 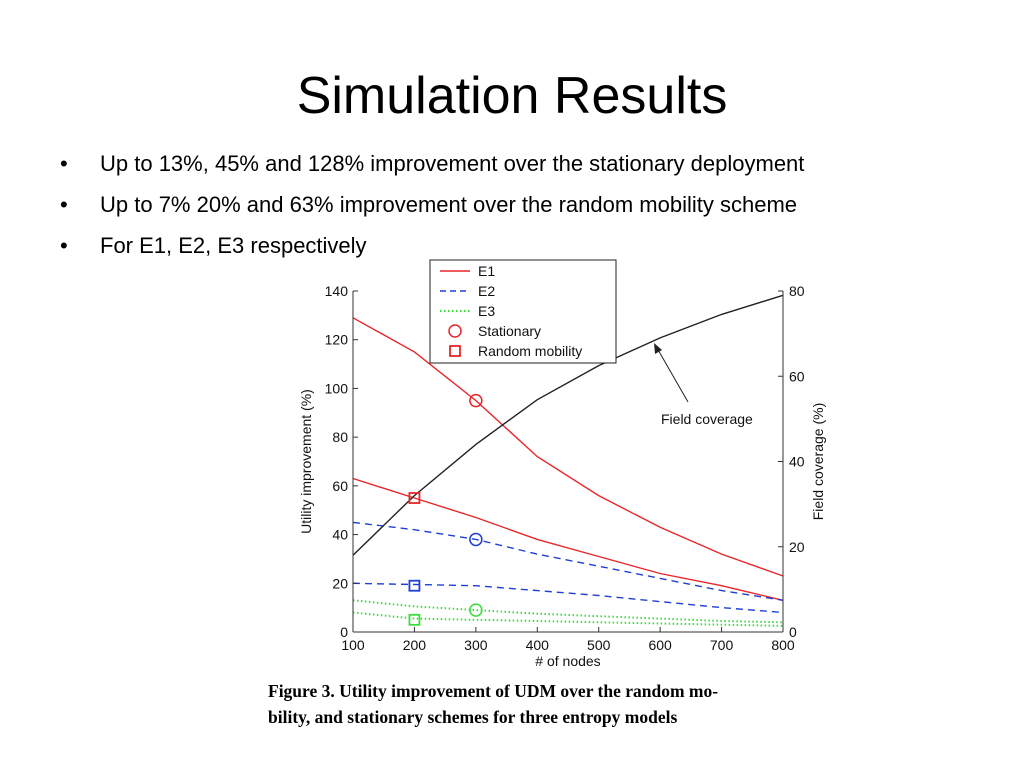 I want to click on legend-label: Stationary, so click(x=509, y=331).